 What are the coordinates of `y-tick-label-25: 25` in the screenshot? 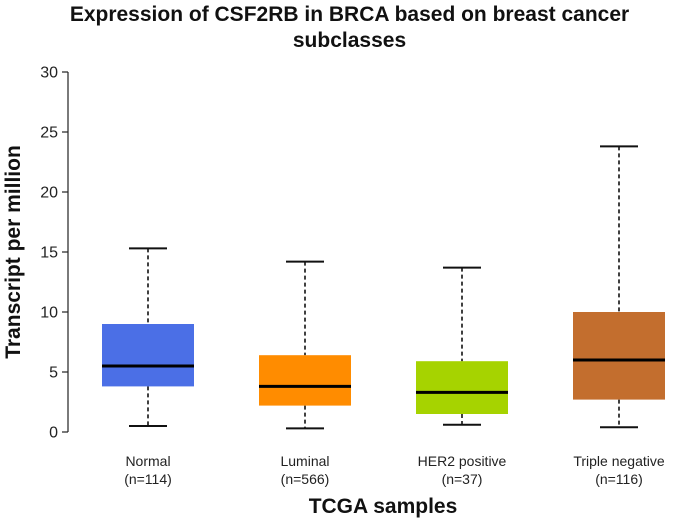 It's located at (49, 133).